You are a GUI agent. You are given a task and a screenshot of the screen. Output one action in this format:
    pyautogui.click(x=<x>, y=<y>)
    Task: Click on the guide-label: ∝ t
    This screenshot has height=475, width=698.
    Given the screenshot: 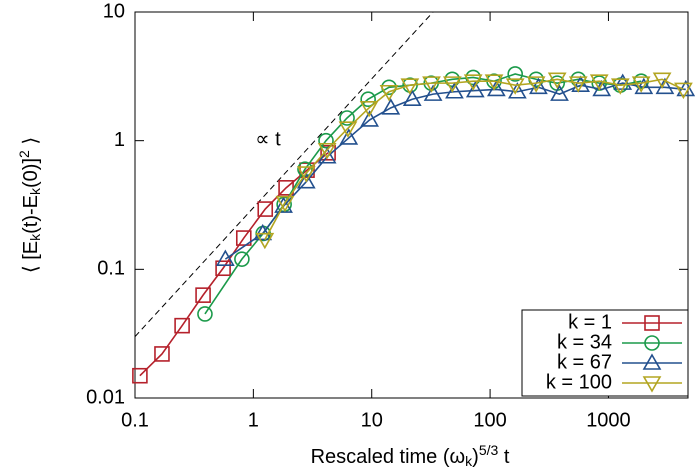 What is the action you would take?
    pyautogui.click(x=268, y=139)
    